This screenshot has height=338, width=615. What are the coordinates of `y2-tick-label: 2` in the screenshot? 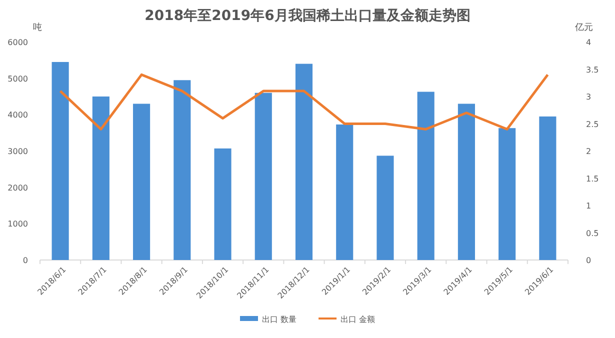 It's located at (589, 151).